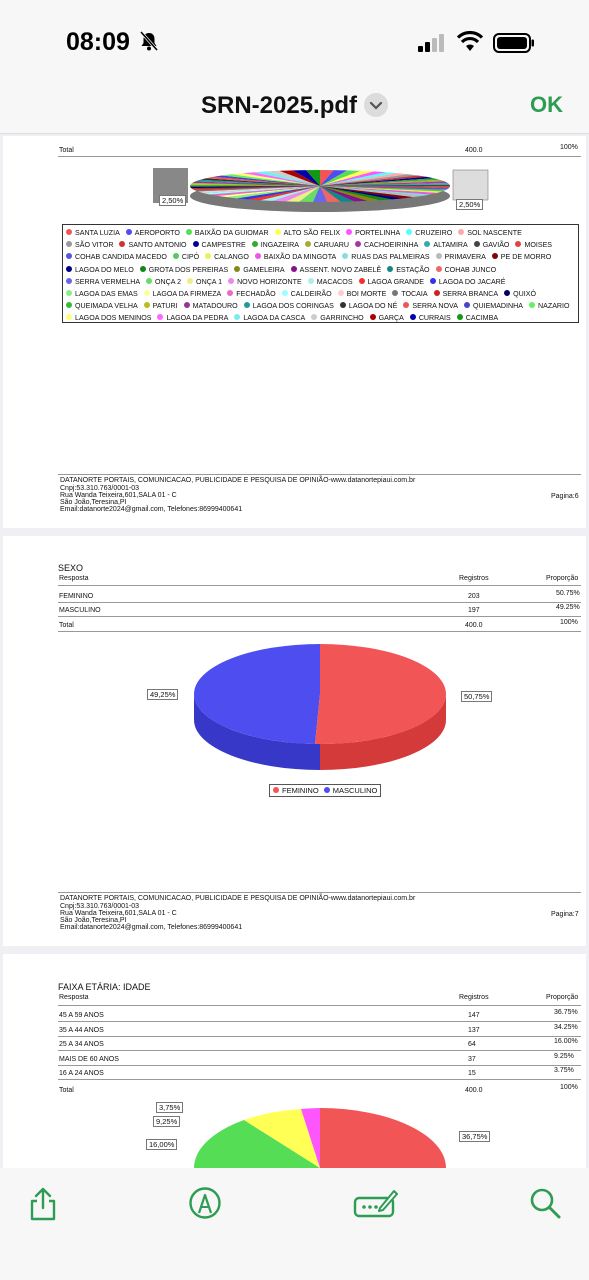 The width and height of the screenshot is (589, 1280). What do you see at coordinates (470, 204) in the screenshot?
I see `pie-label-right: 2,50%` at bounding box center [470, 204].